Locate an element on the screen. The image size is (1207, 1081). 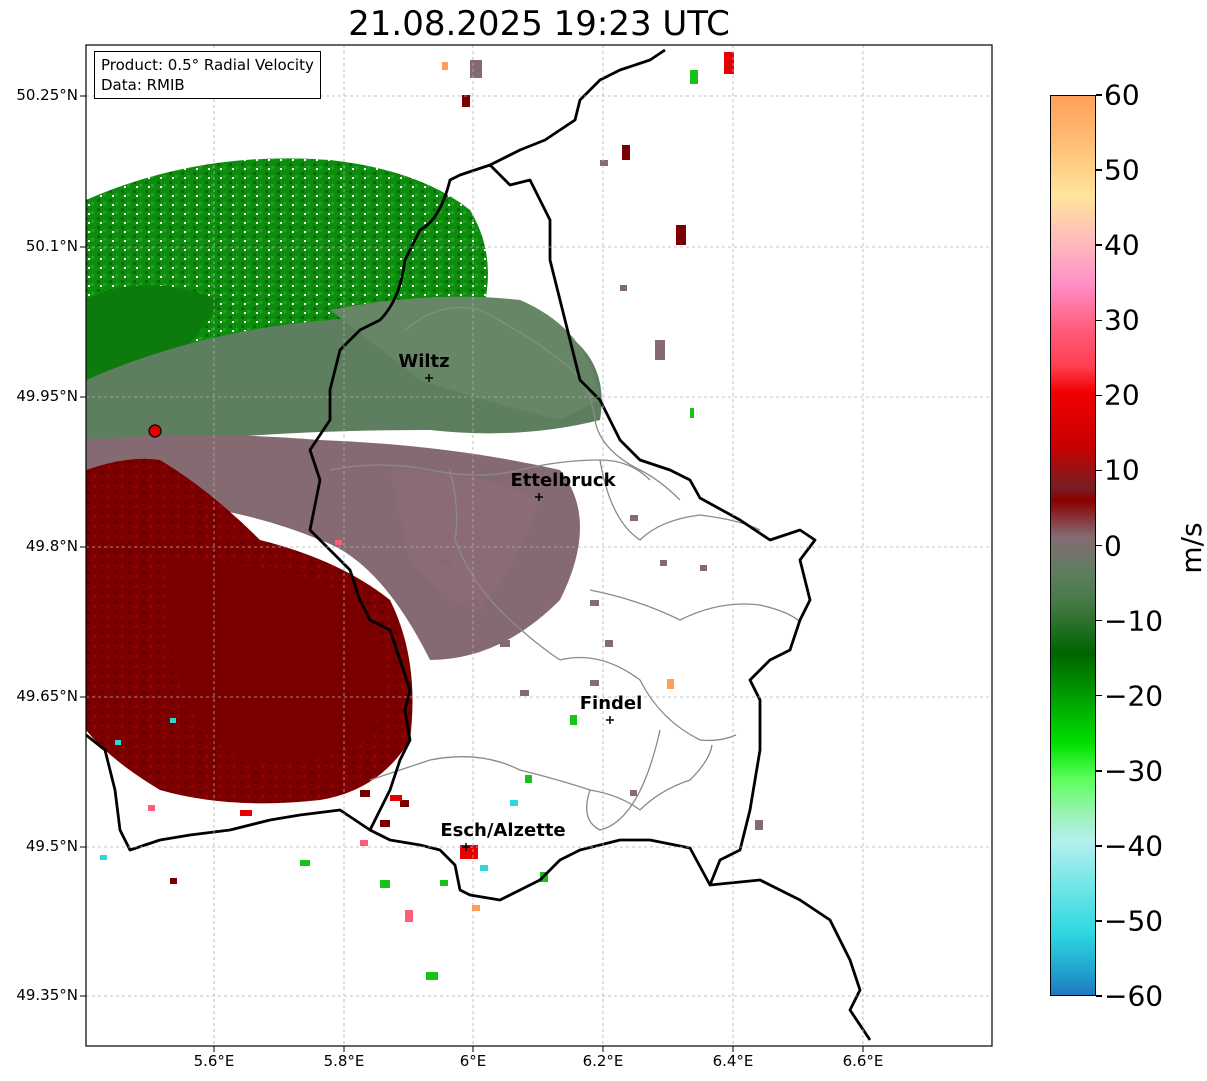
lon-tick-label: 6°E is located at coordinates (473, 1061).